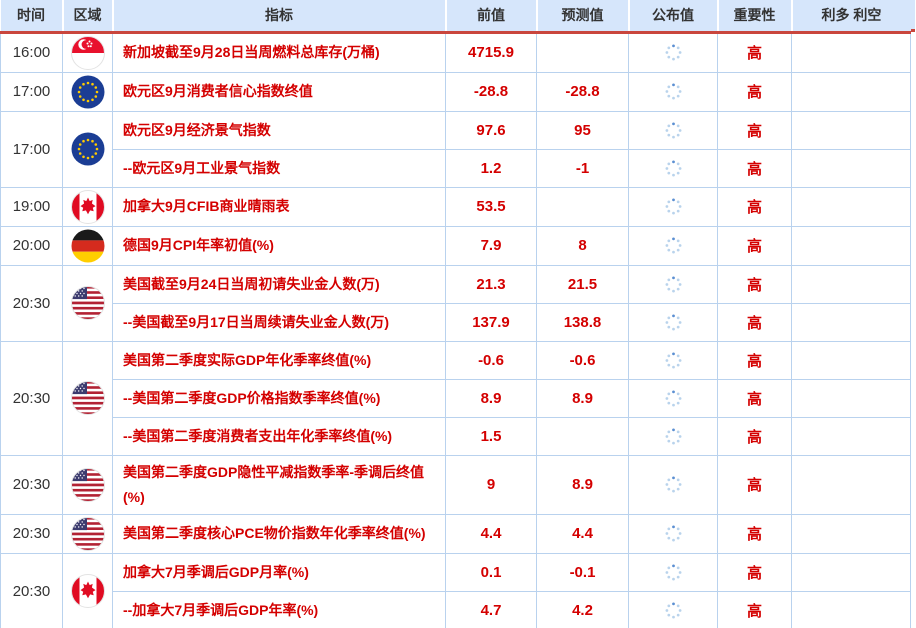 This screenshot has width=916, height=628. What do you see at coordinates (32, 17) in the screenshot?
I see `column-header-time: 时间` at bounding box center [32, 17].